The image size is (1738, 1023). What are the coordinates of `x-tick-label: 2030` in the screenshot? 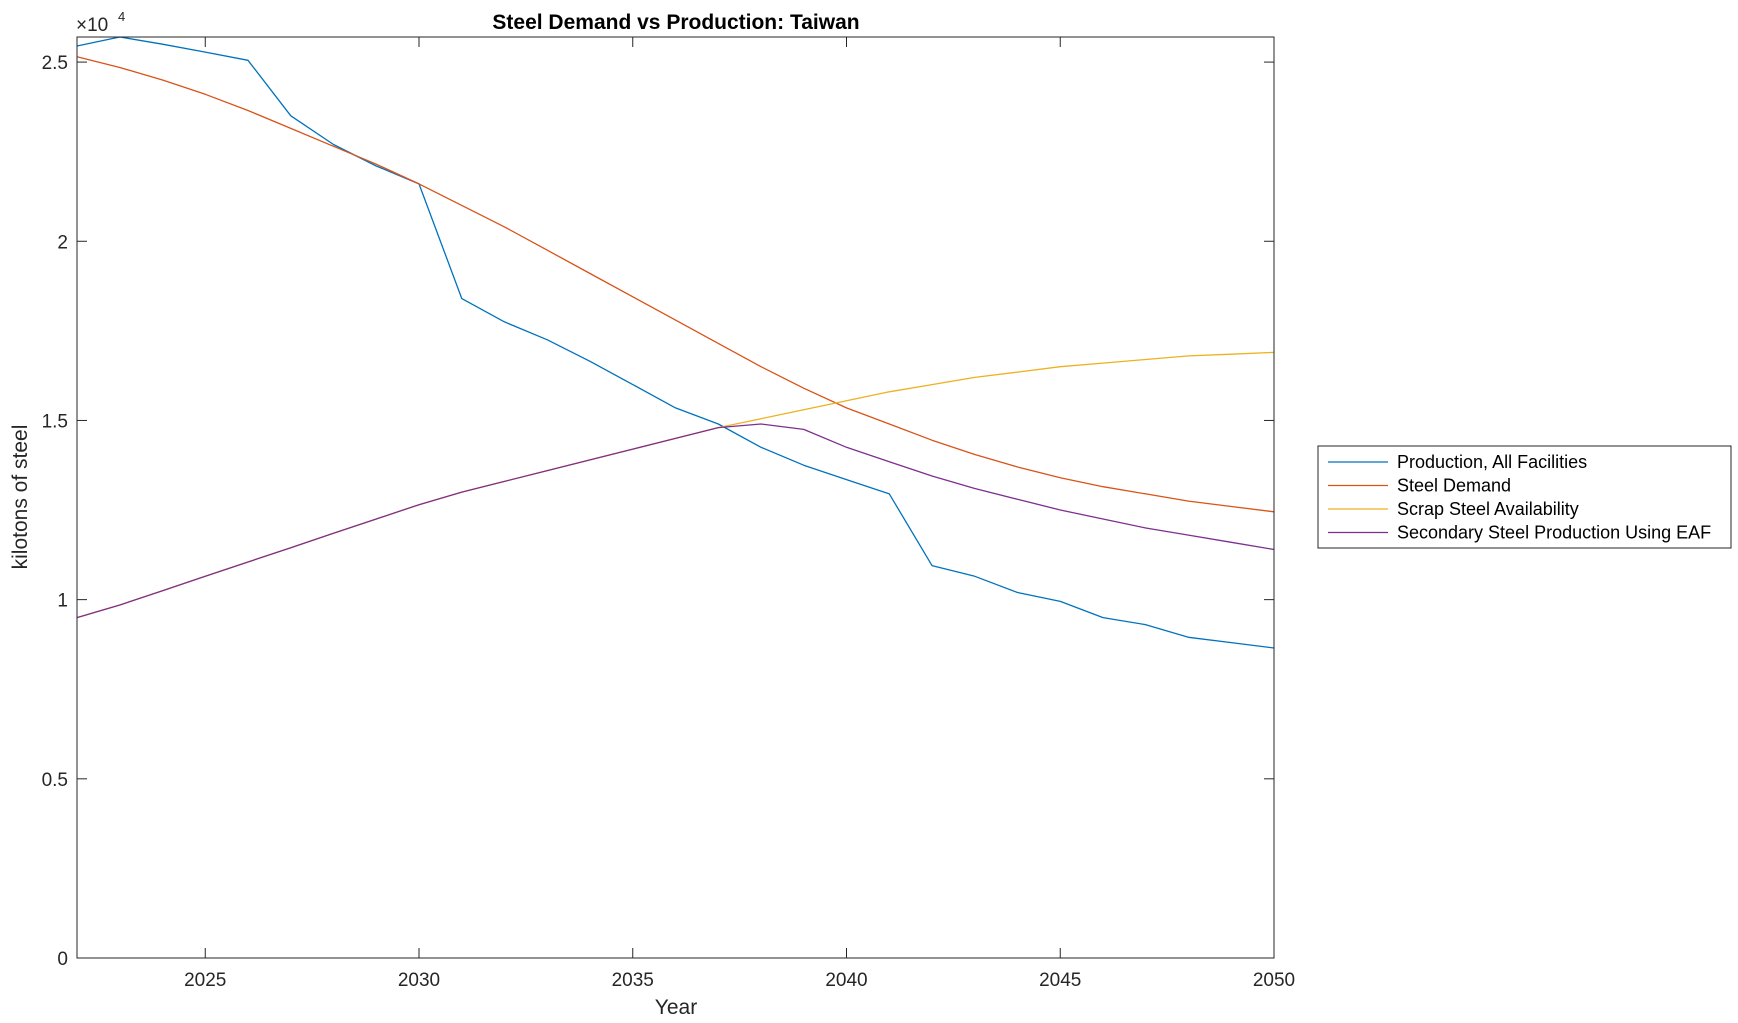 It's located at (419, 980).